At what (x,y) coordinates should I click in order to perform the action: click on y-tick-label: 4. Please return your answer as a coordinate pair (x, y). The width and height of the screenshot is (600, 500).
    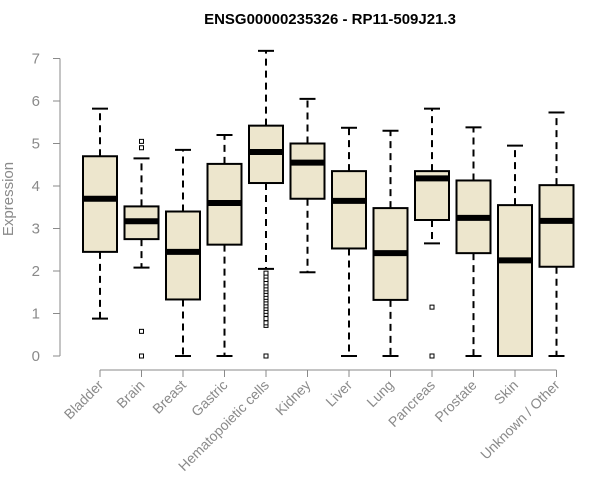
    Looking at the image, I should click on (36, 186).